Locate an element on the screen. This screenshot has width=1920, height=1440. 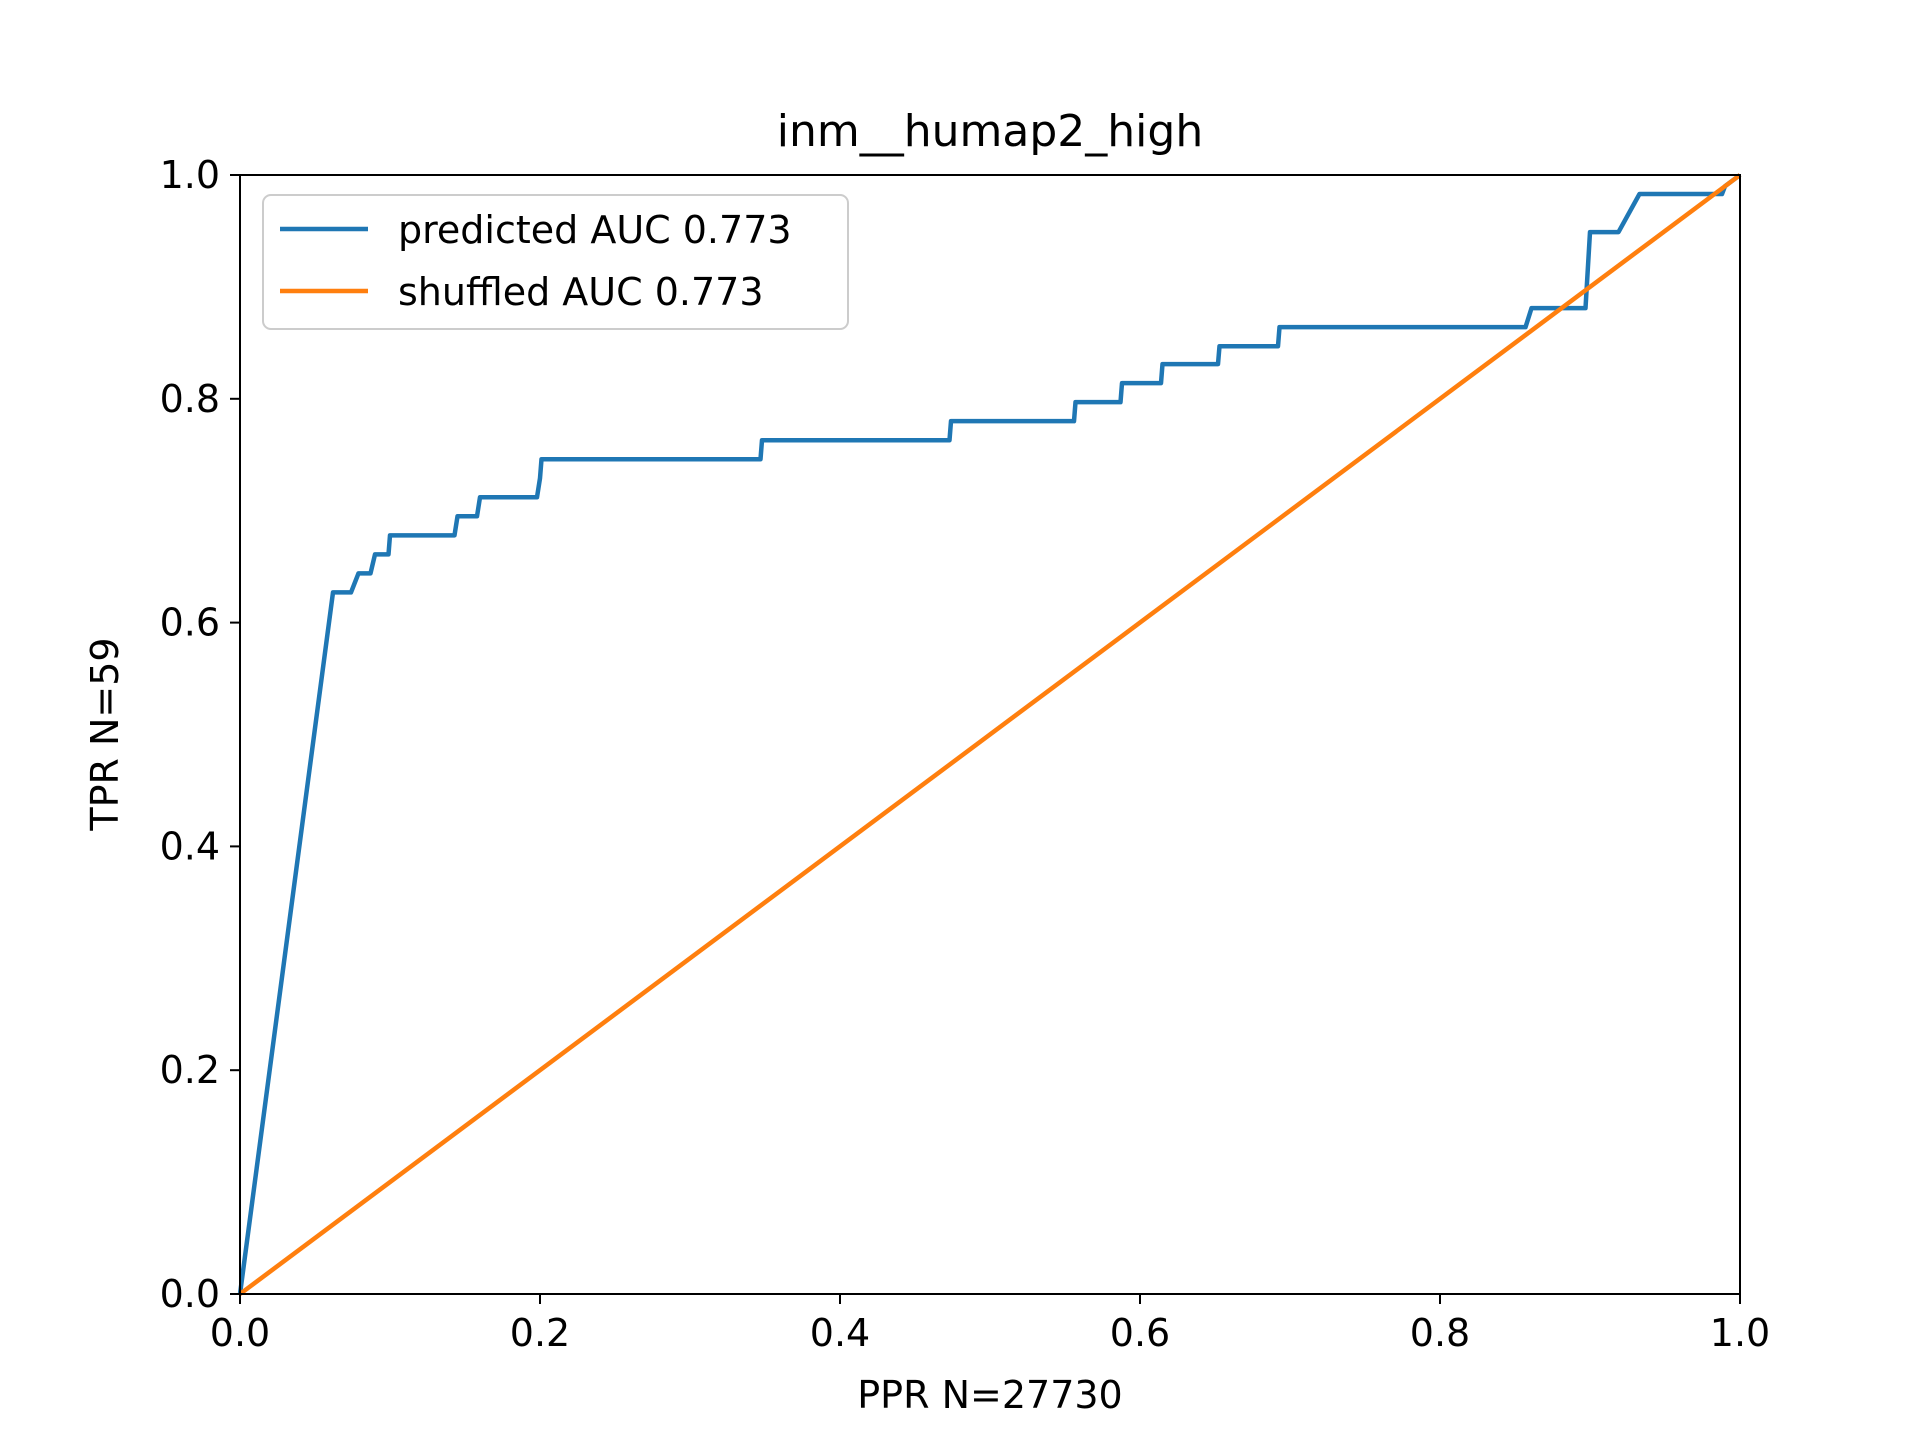
y-tick-label: 0.0 is located at coordinates (190, 1294).